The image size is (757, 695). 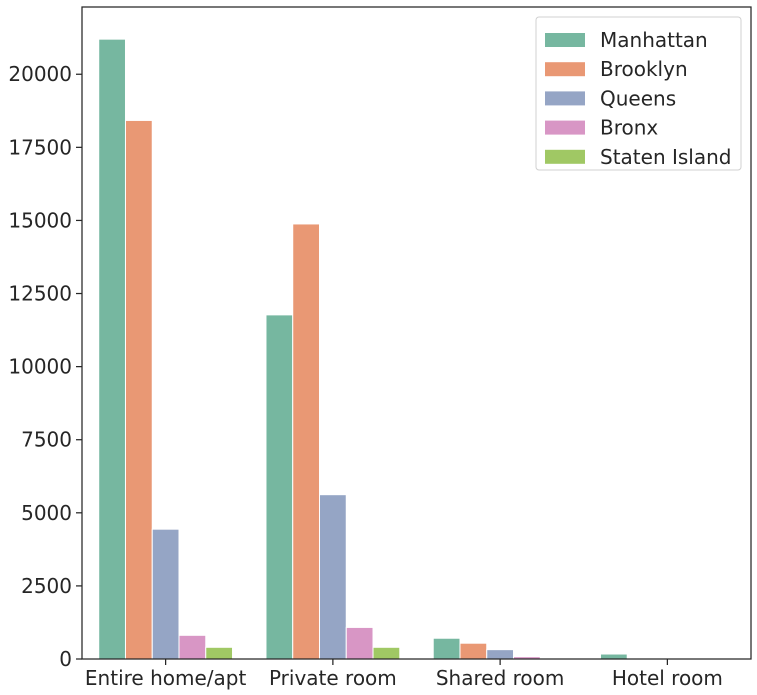 I want to click on y-tick-label: 2500, so click(x=46, y=586).